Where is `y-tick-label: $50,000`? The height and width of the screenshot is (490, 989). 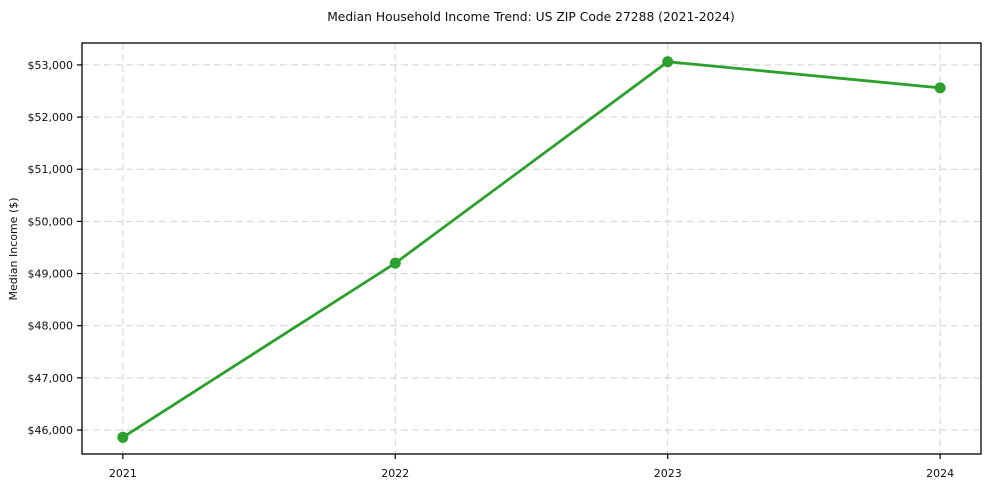 y-tick-label: $50,000 is located at coordinates (51, 221).